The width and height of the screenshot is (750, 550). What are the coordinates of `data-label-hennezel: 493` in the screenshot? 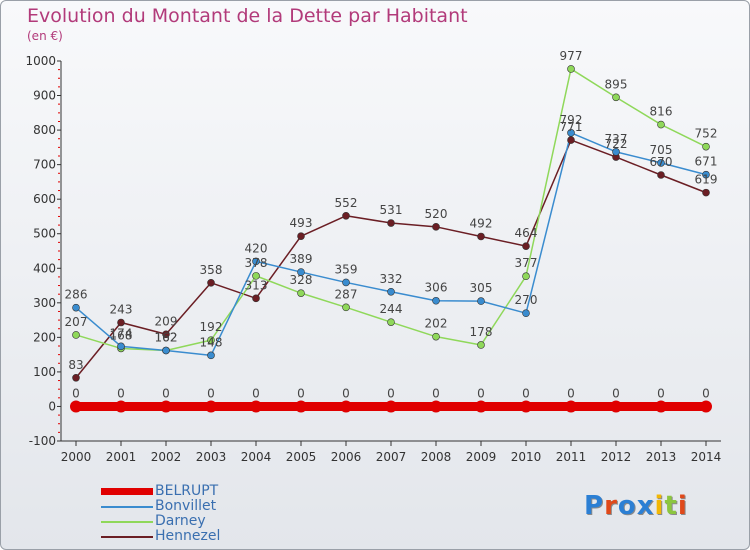 It's located at (301, 223).